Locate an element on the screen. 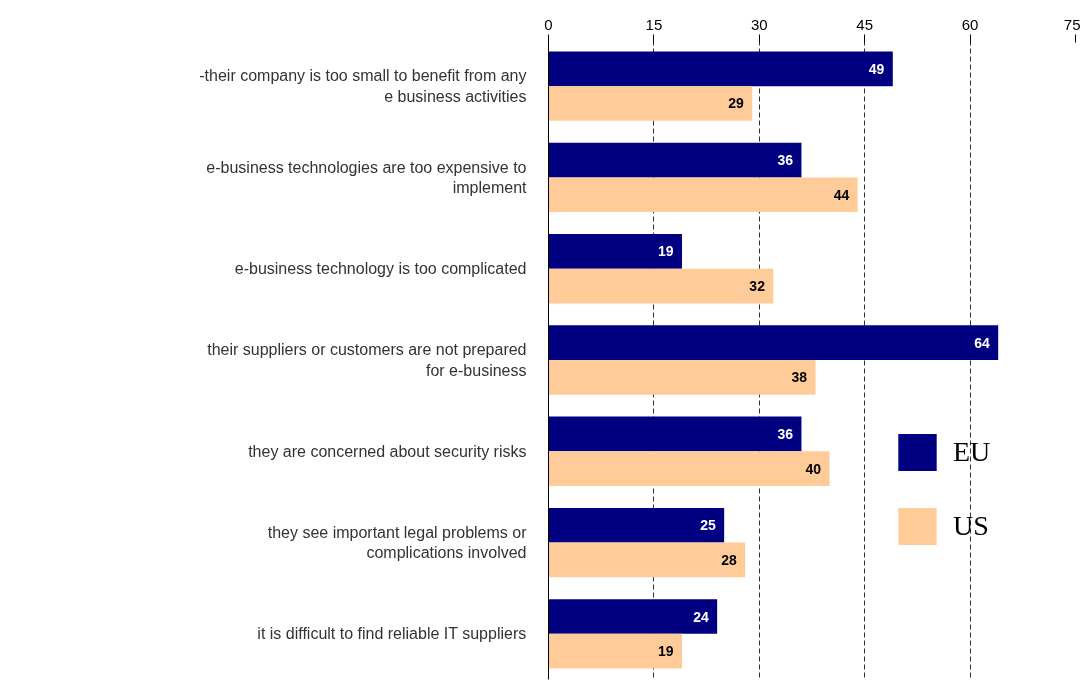 Image resolution: width=1080 pixels, height=684 pixels. data-label: 24 is located at coordinates (701, 616).